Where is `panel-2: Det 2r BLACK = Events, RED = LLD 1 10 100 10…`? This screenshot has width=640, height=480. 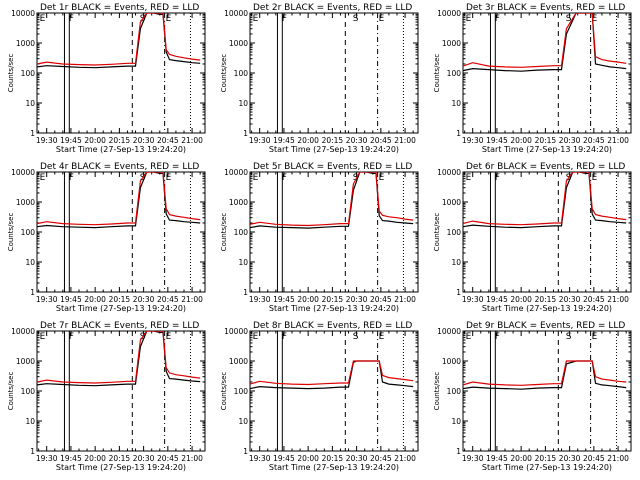
panel-2: Det 2r BLACK = Events, RED = LLD 1 10 100 10… is located at coordinates (319, 78).